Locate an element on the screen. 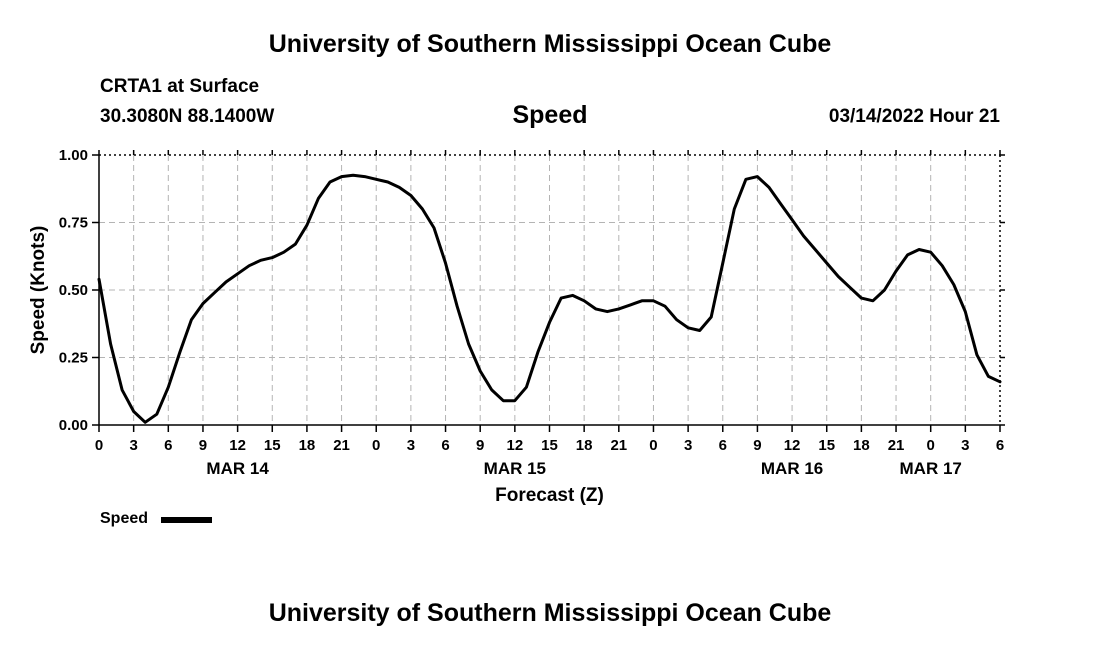 The image size is (1100, 650). y-tick-label: 0.25 is located at coordinates (73, 358).